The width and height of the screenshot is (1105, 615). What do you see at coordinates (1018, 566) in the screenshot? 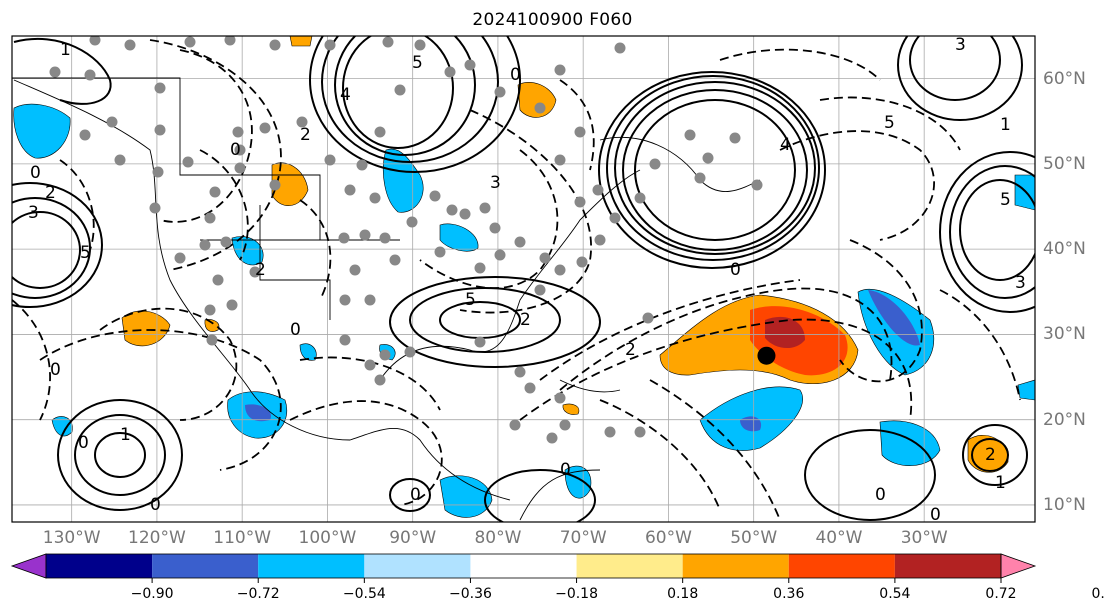
I see `colorbar-extend-high` at bounding box center [1018, 566].